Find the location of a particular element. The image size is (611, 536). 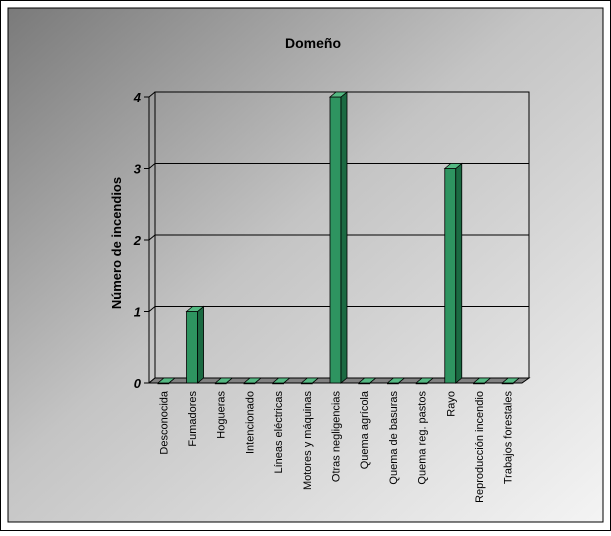

x-tick-label: Quema de basuras is located at coordinates (394, 438).